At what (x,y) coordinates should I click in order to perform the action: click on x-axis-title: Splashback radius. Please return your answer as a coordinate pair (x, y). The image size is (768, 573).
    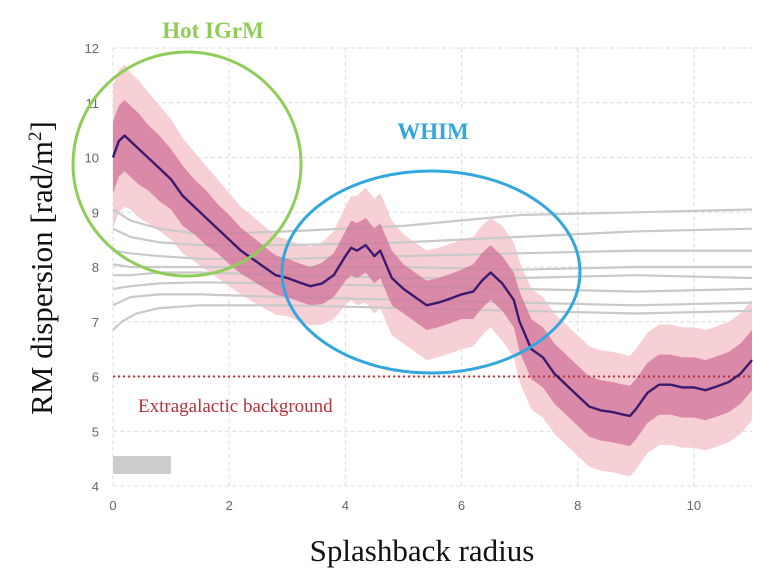
    Looking at the image, I should click on (422, 550).